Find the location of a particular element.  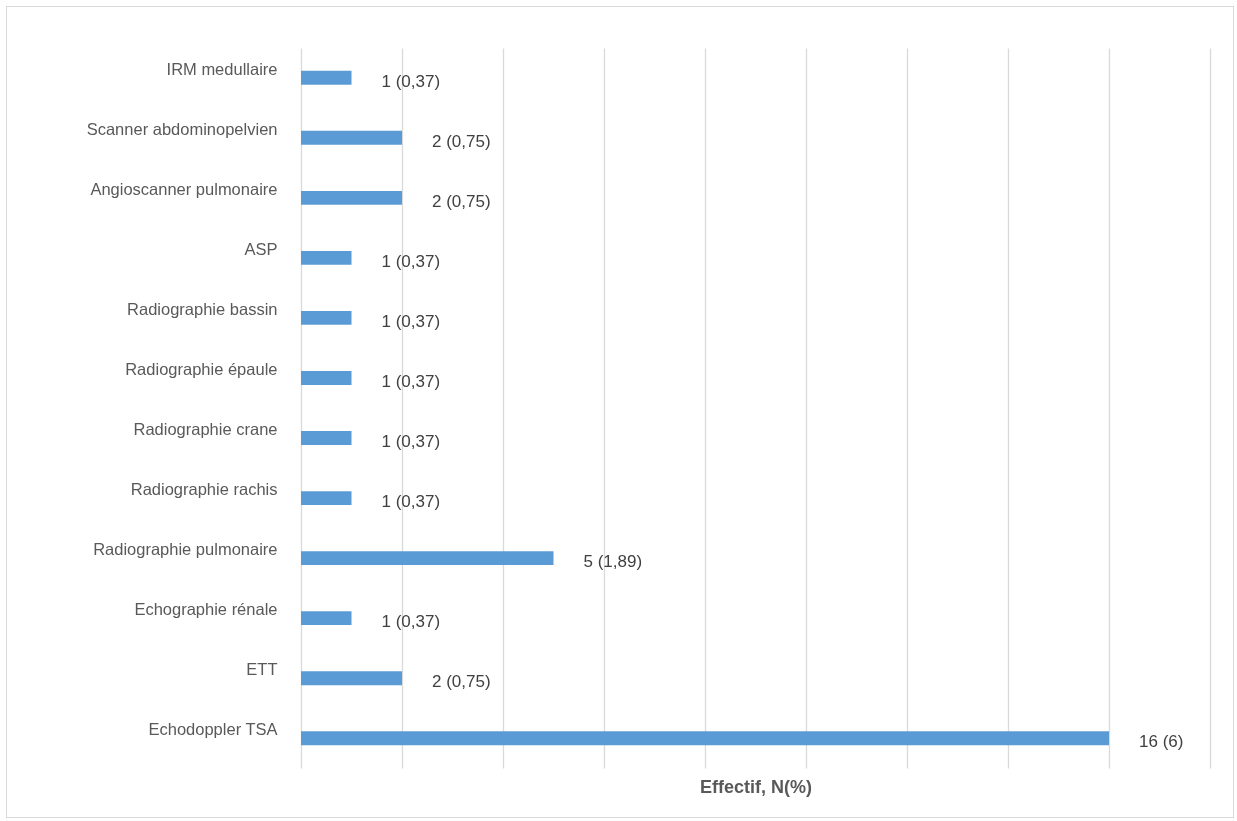

y-tick-label: Angioscanner pulmonaire is located at coordinates (184, 188).